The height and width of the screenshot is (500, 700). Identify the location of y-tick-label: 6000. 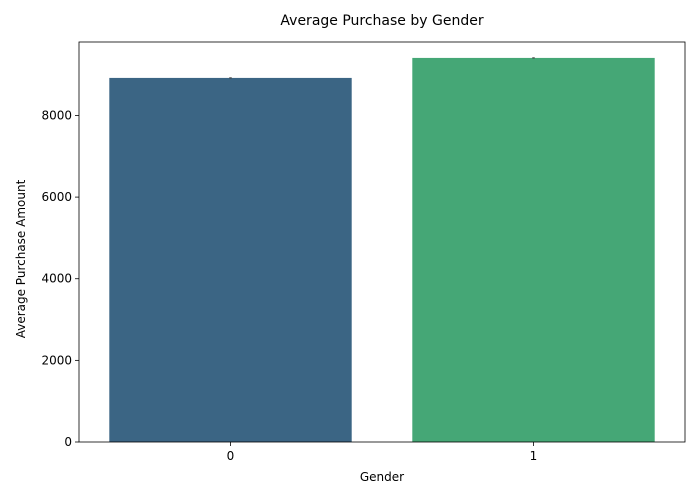
(56, 197).